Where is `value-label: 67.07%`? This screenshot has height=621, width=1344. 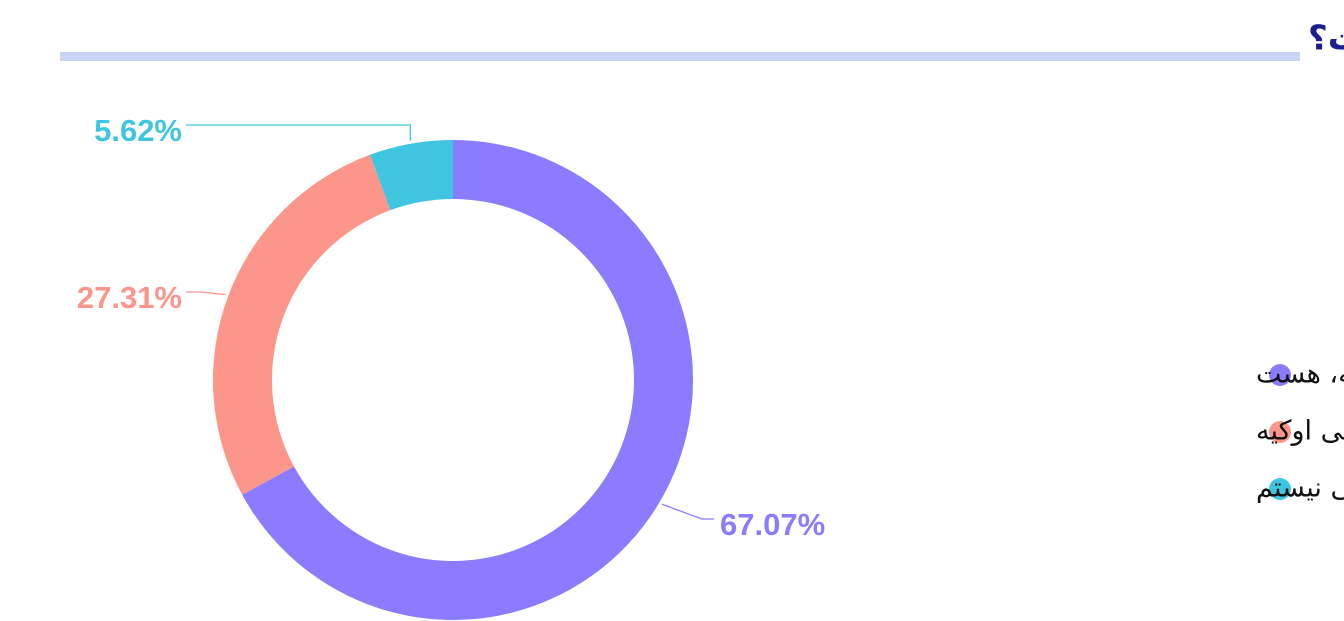
value-label: 67.07% is located at coordinates (772, 524).